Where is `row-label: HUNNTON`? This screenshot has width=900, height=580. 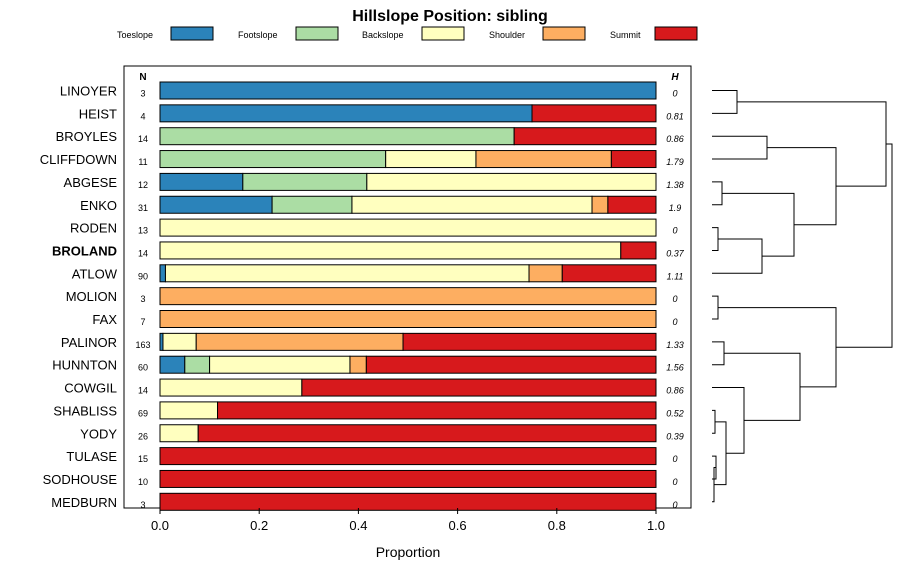 row-label: HUNNTON is located at coordinates (84, 365).